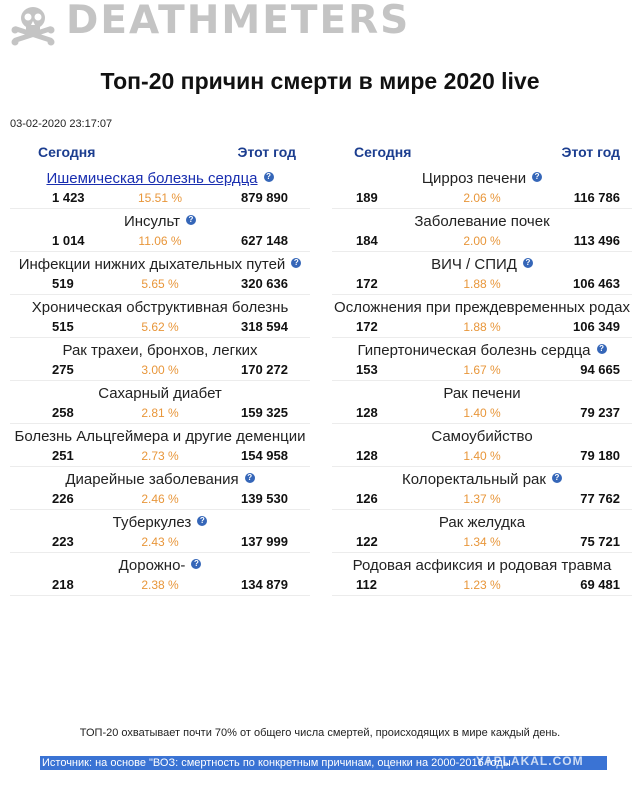 This screenshot has height=793, width=640. Describe the element at coordinates (264, 412) in the screenshot. I see `year-count: 159 325` at that location.